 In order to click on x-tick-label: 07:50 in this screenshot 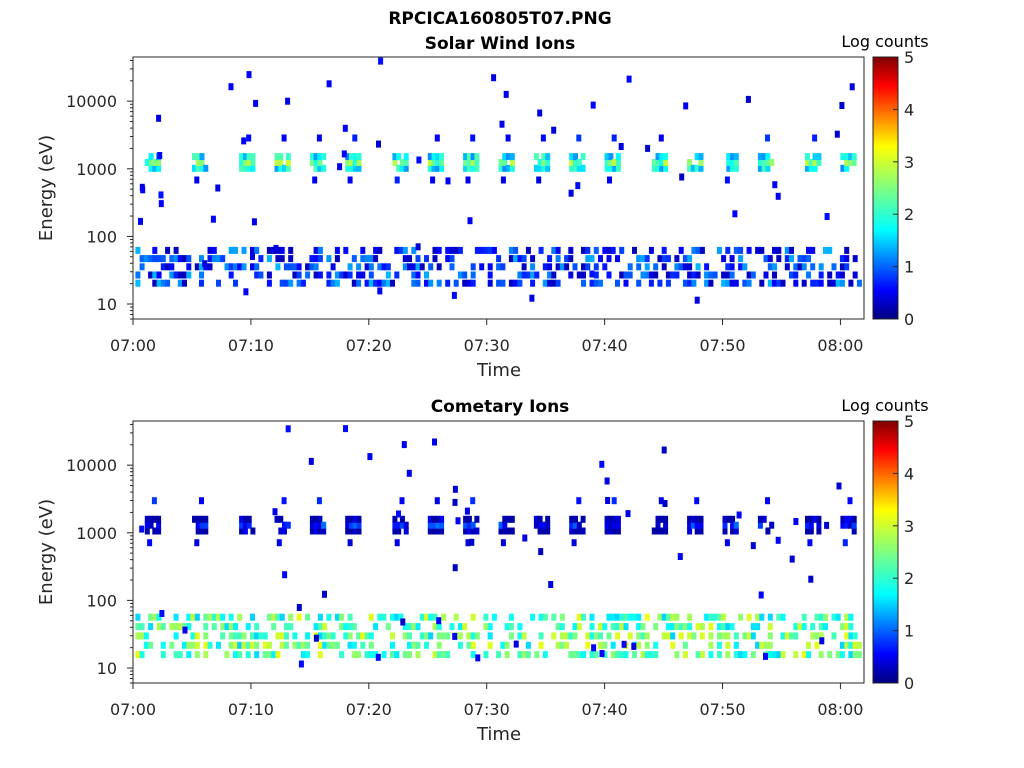, I will do `click(722, 709)`.